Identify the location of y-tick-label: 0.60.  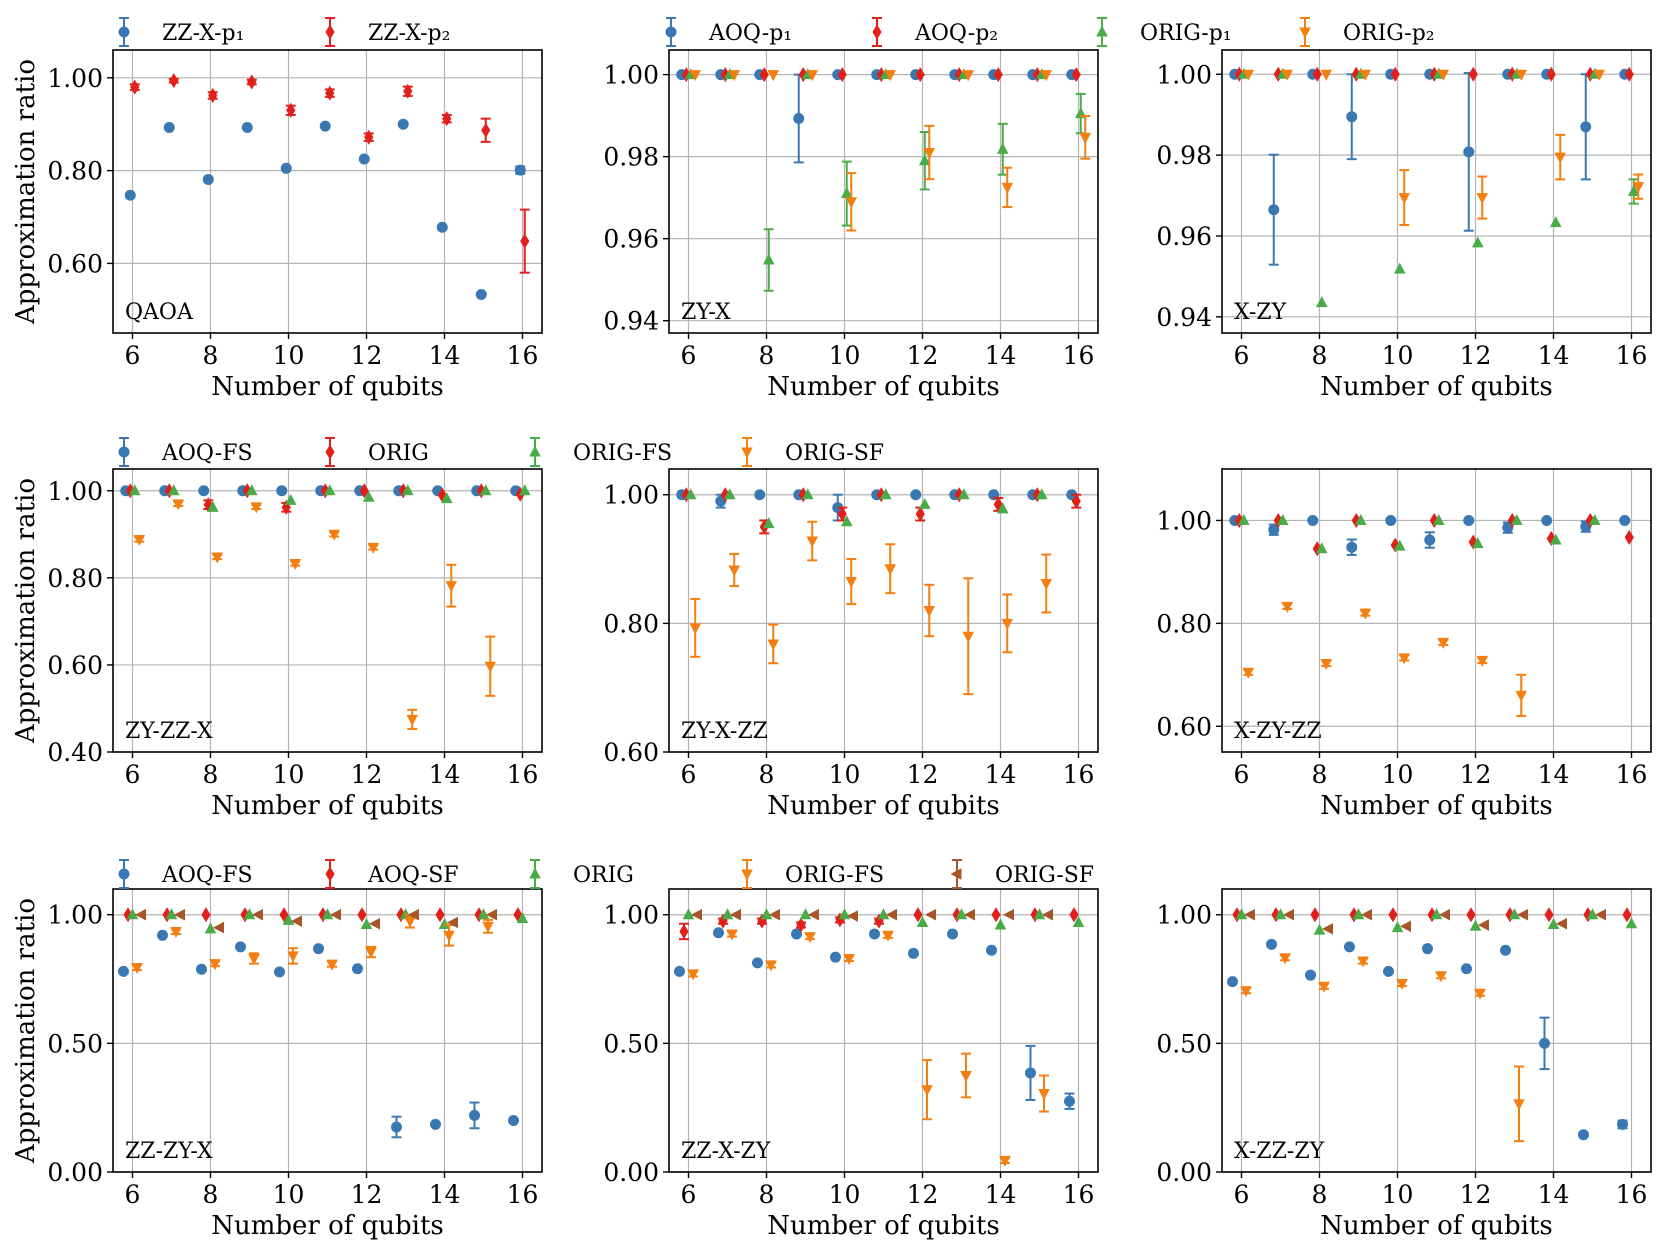
(75, 263).